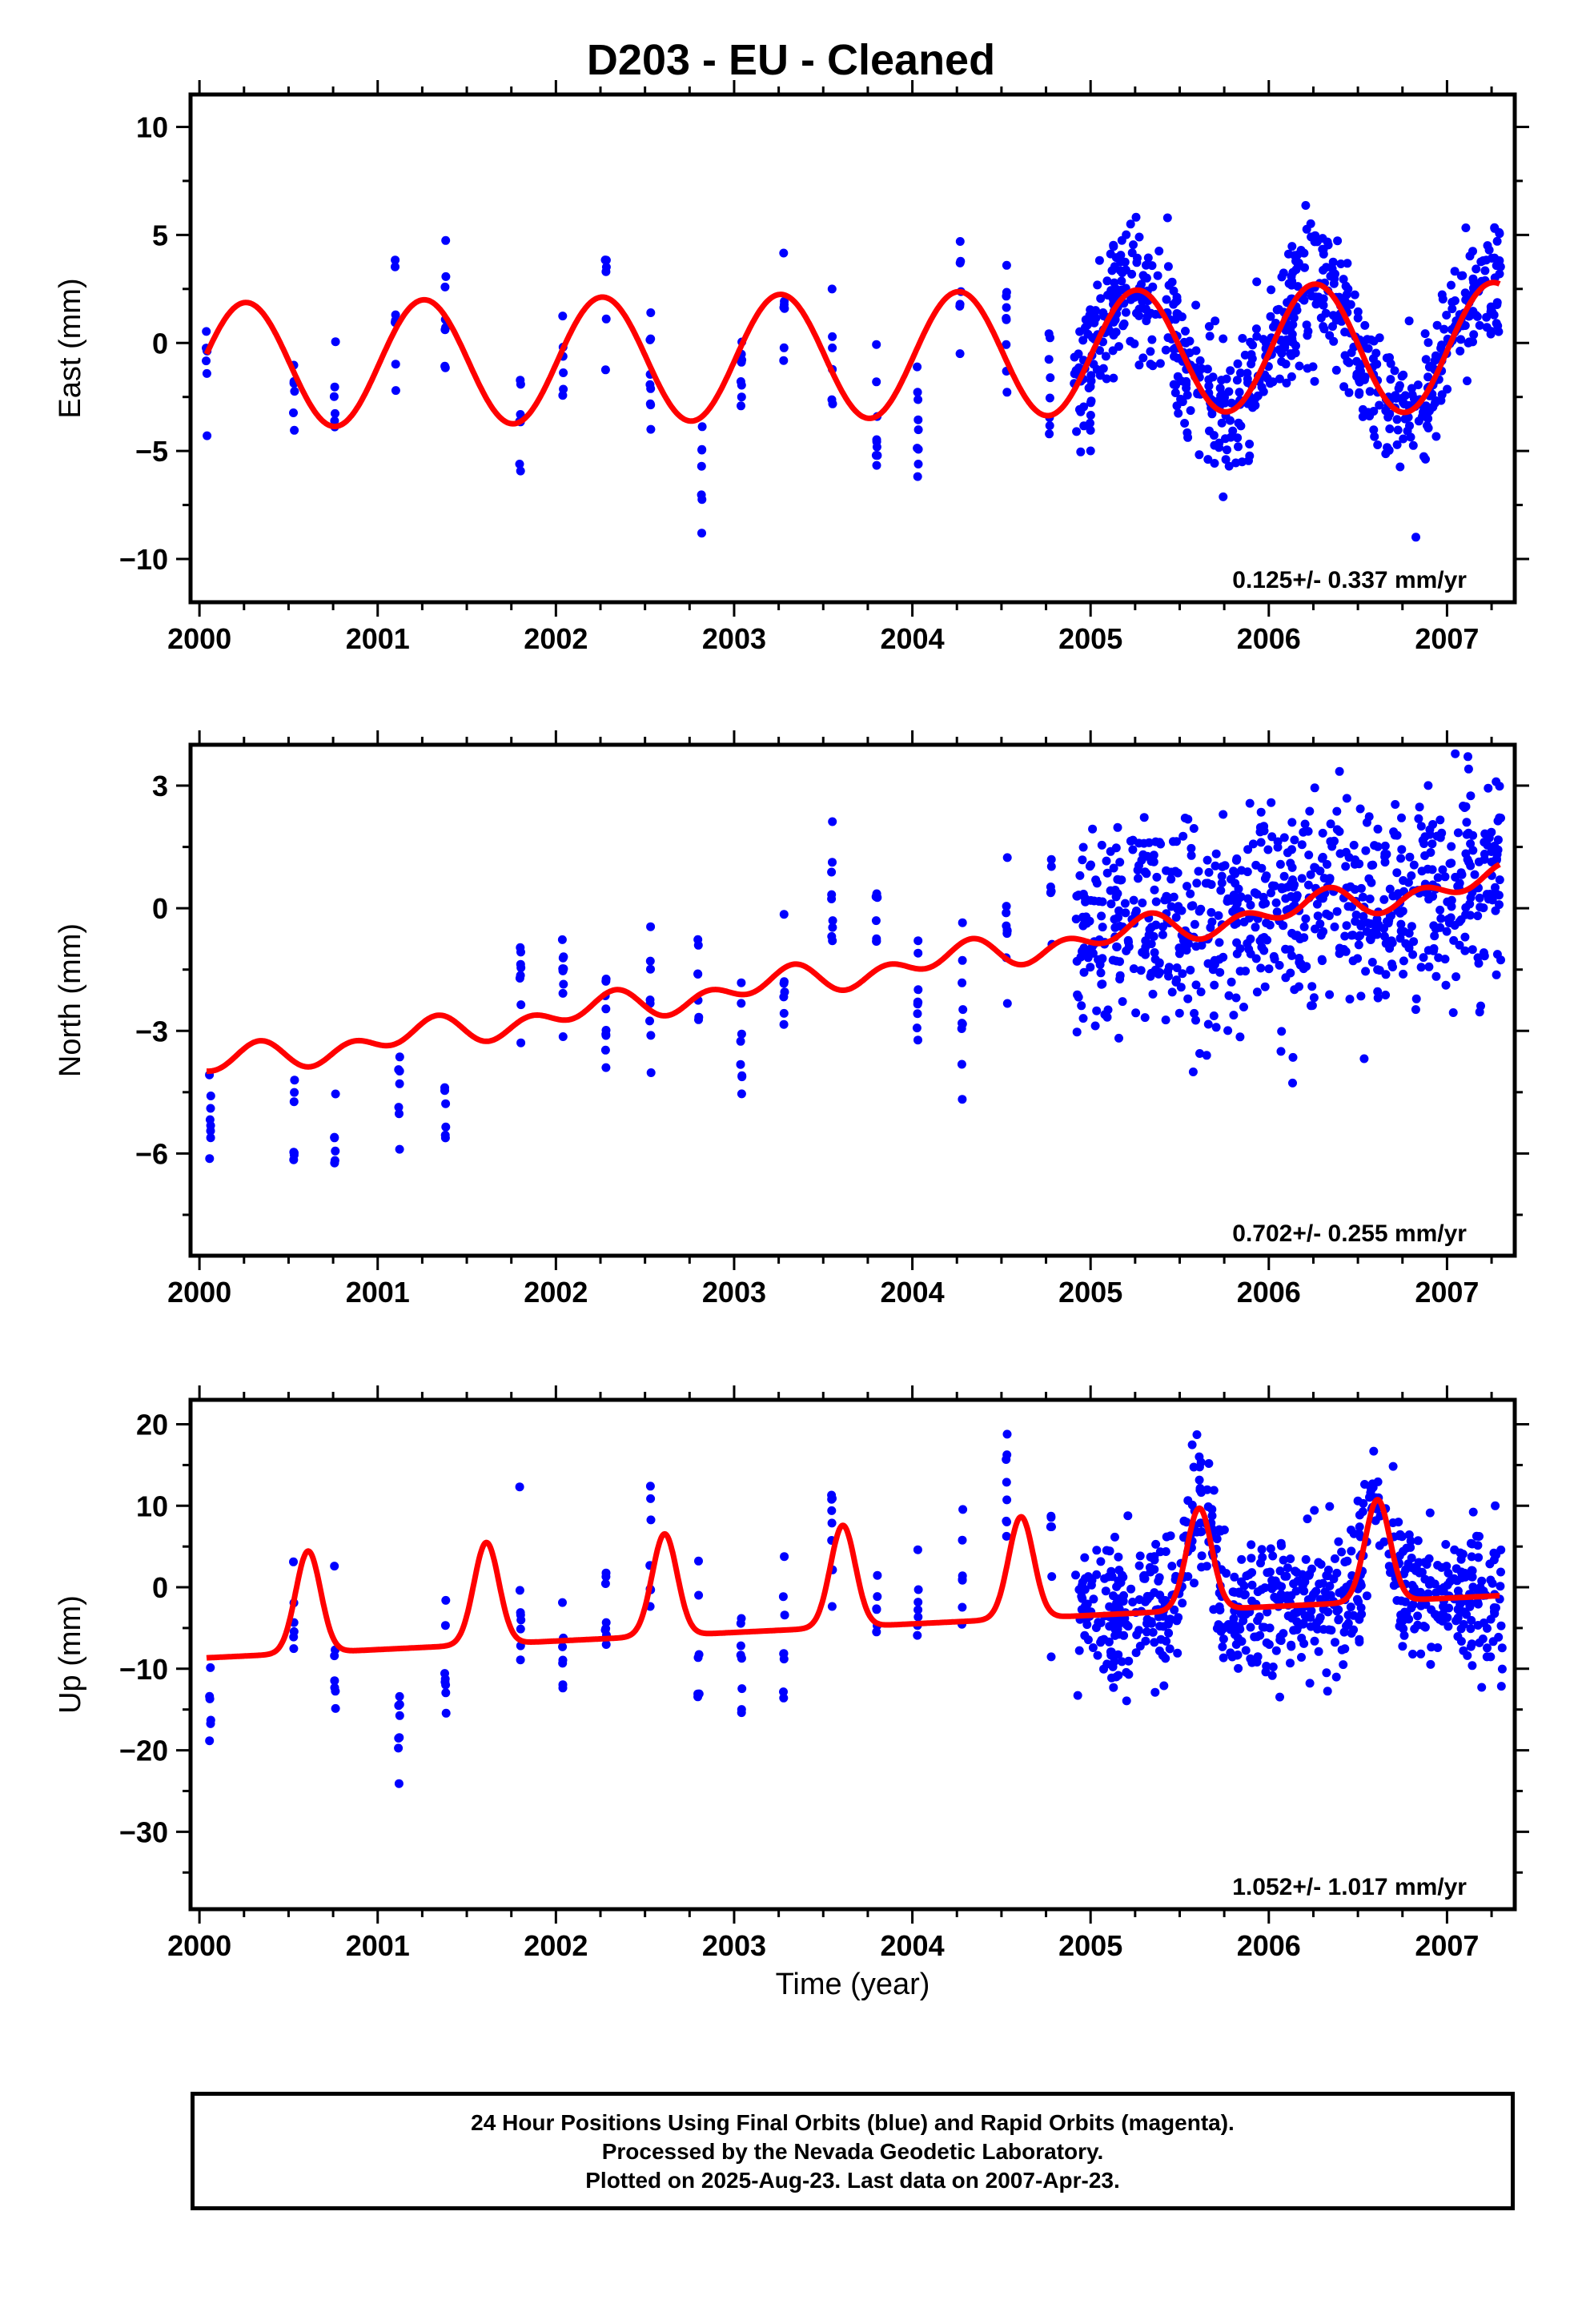  I want to click on up-rate-label: 1.052+/- 1.017 mm/yr, so click(1350, 1887).